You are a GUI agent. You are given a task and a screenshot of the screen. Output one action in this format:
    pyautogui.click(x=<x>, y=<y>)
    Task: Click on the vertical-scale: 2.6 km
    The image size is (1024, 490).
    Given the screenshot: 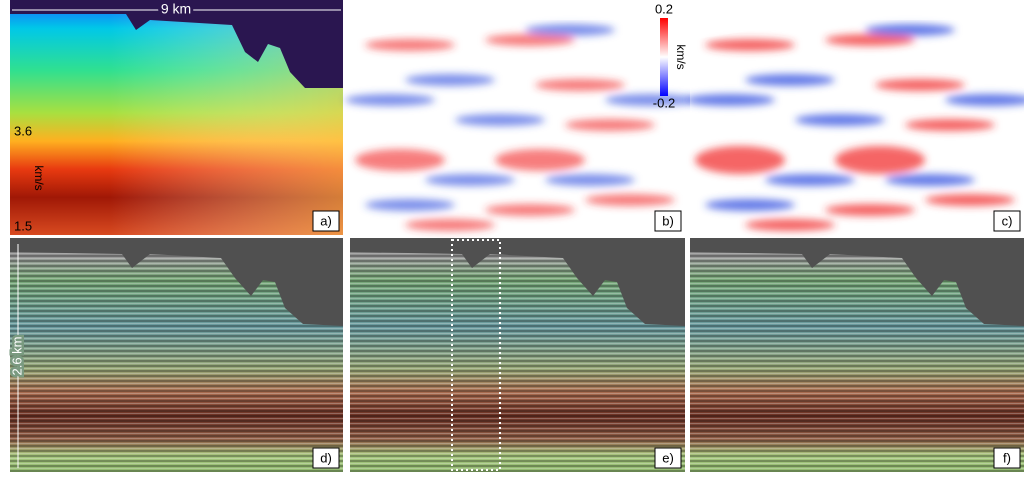 What is the action you would take?
    pyautogui.click(x=16, y=355)
    